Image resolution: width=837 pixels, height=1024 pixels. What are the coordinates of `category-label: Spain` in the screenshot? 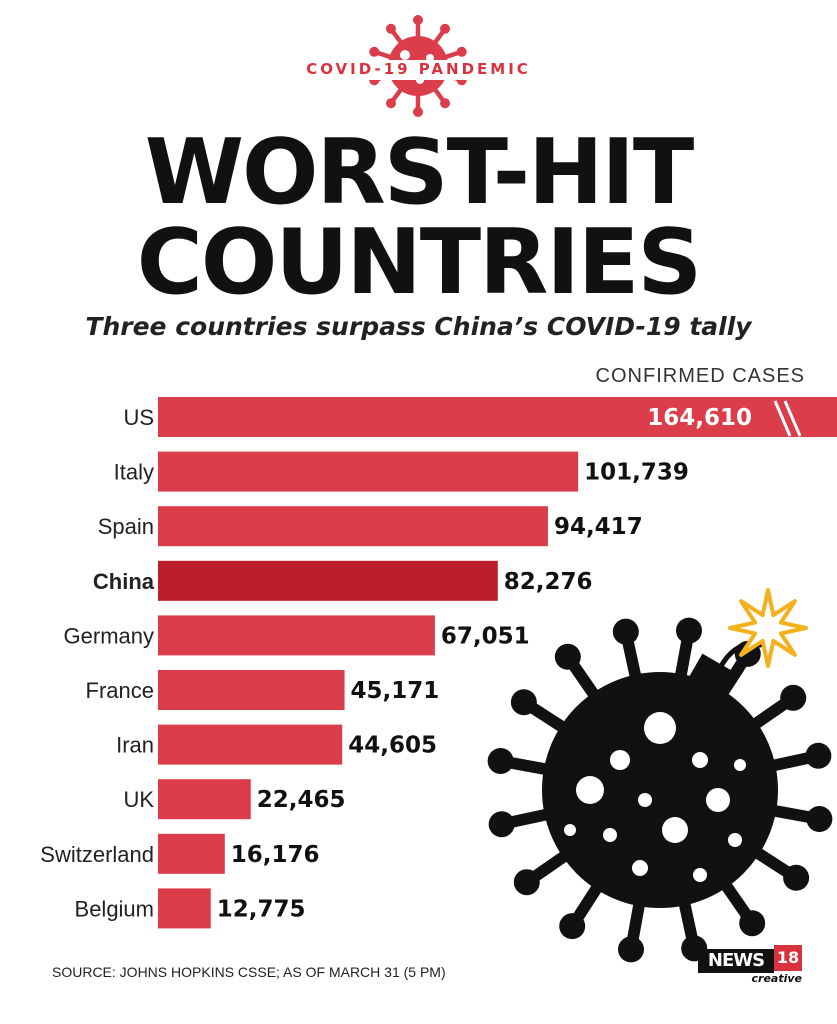 It's located at (126, 526).